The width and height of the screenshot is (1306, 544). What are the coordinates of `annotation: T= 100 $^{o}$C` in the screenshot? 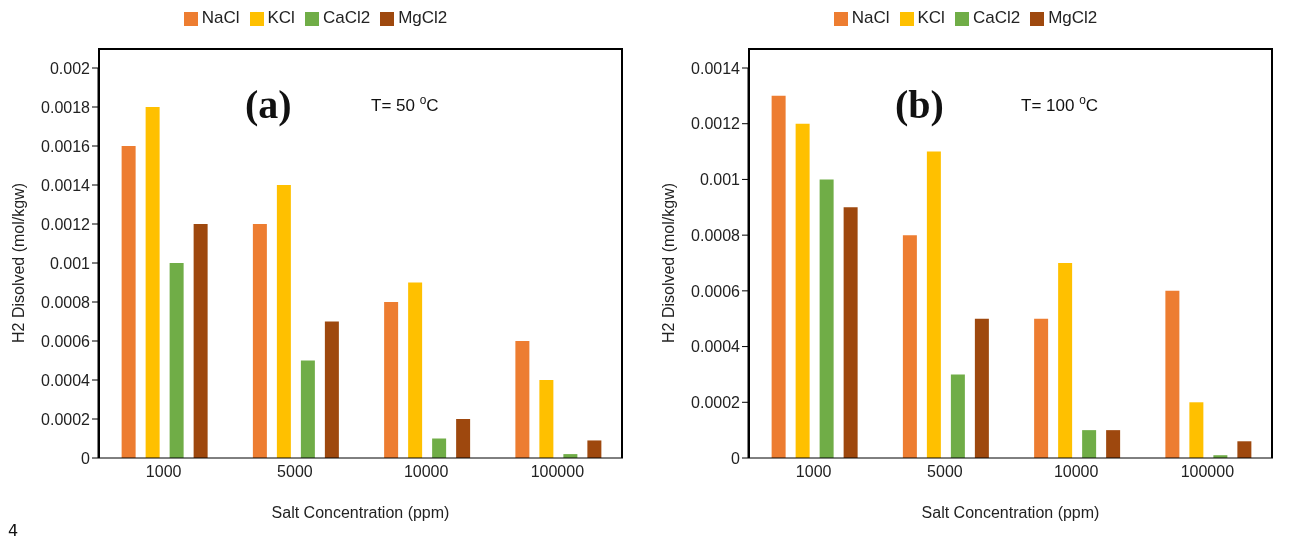 It's located at (1060, 104).